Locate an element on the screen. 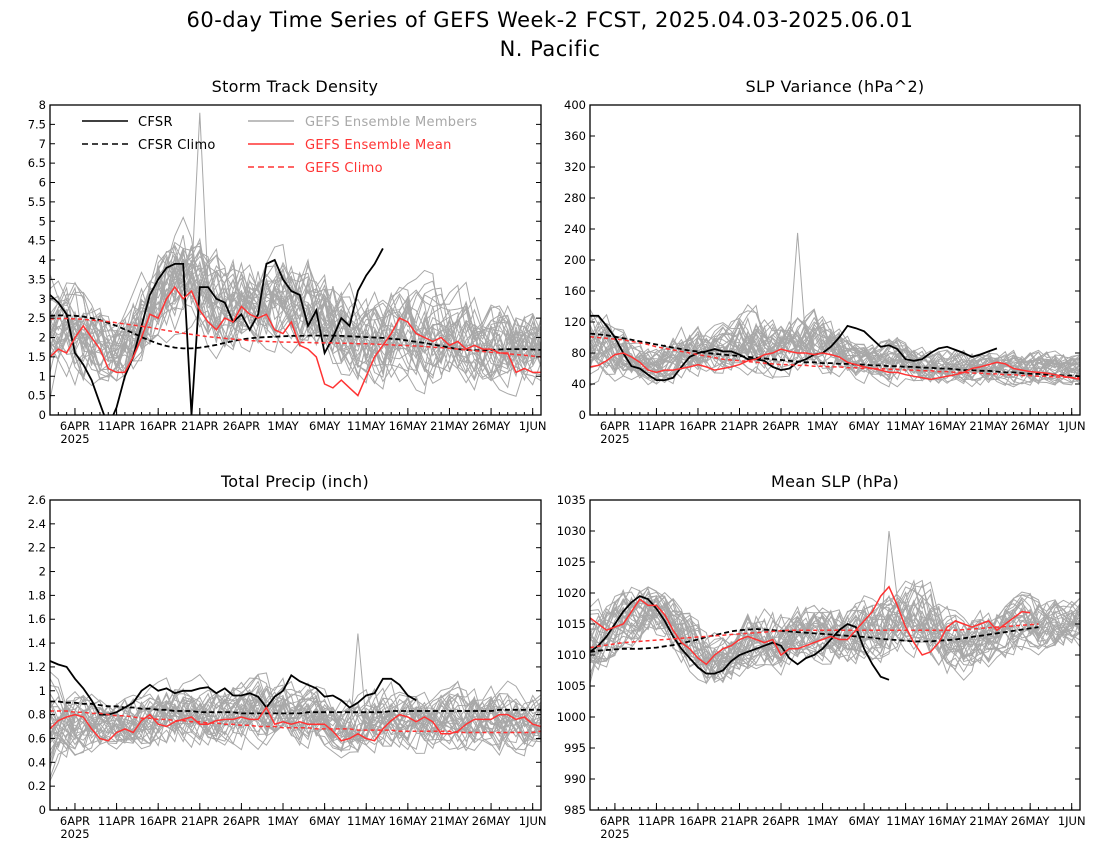 Image resolution: width=1100 pixels, height=850 pixels. y-tick-label: 0.8 is located at coordinates (37, 715).